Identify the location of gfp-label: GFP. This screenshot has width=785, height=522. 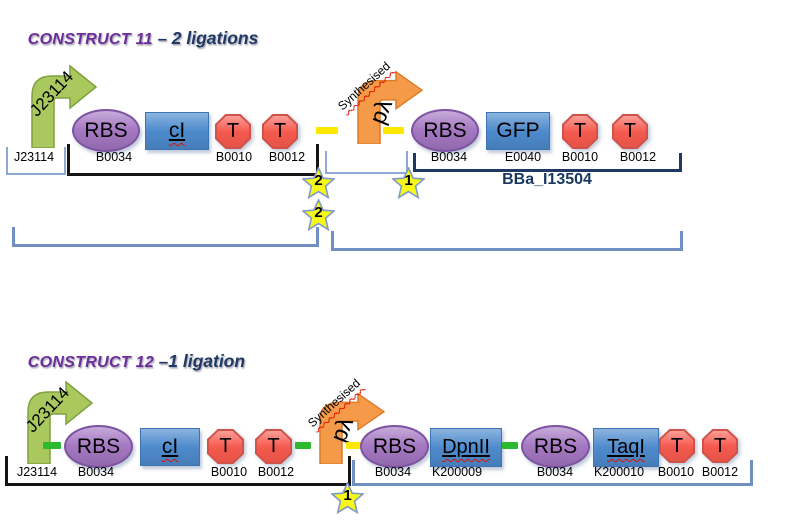
(518, 130).